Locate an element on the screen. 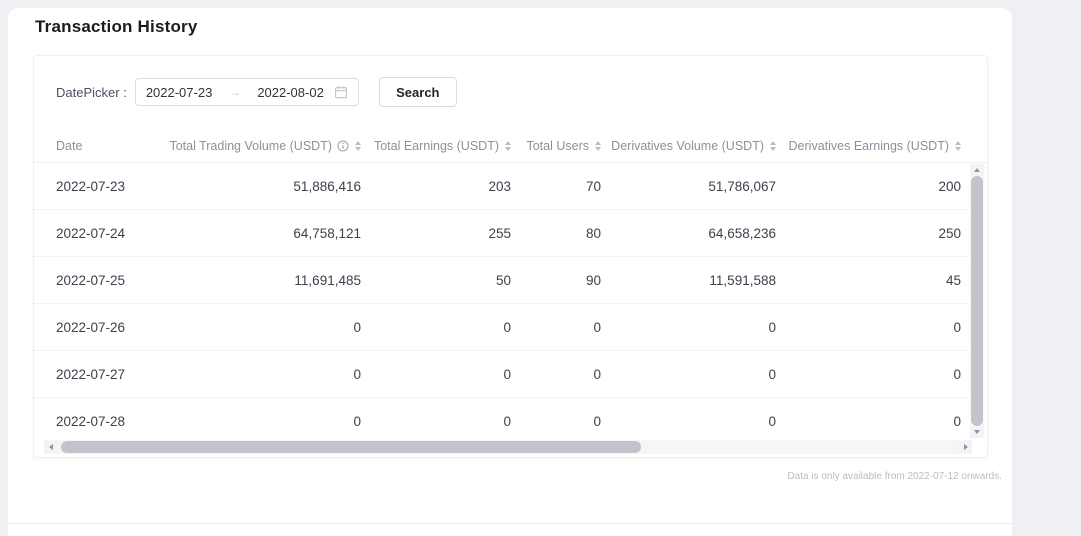 This screenshot has height=536, width=1081. vertical-scrollbar is located at coordinates (977, 301).